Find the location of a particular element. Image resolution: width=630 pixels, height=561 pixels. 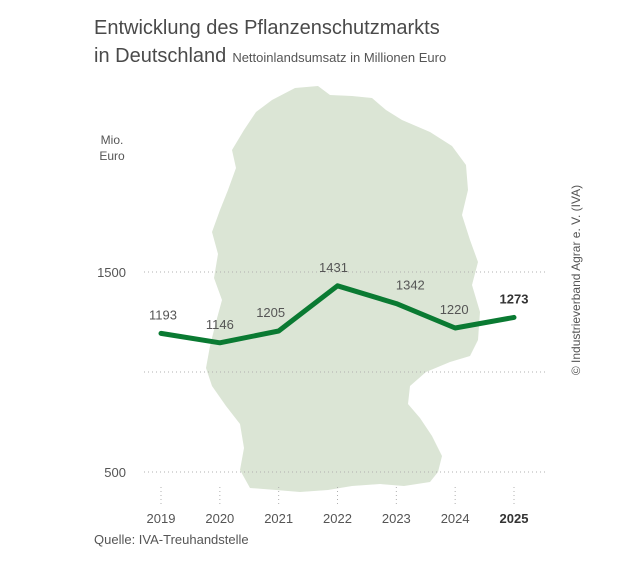

x-axis-ticks is located at coordinates (337, 497).